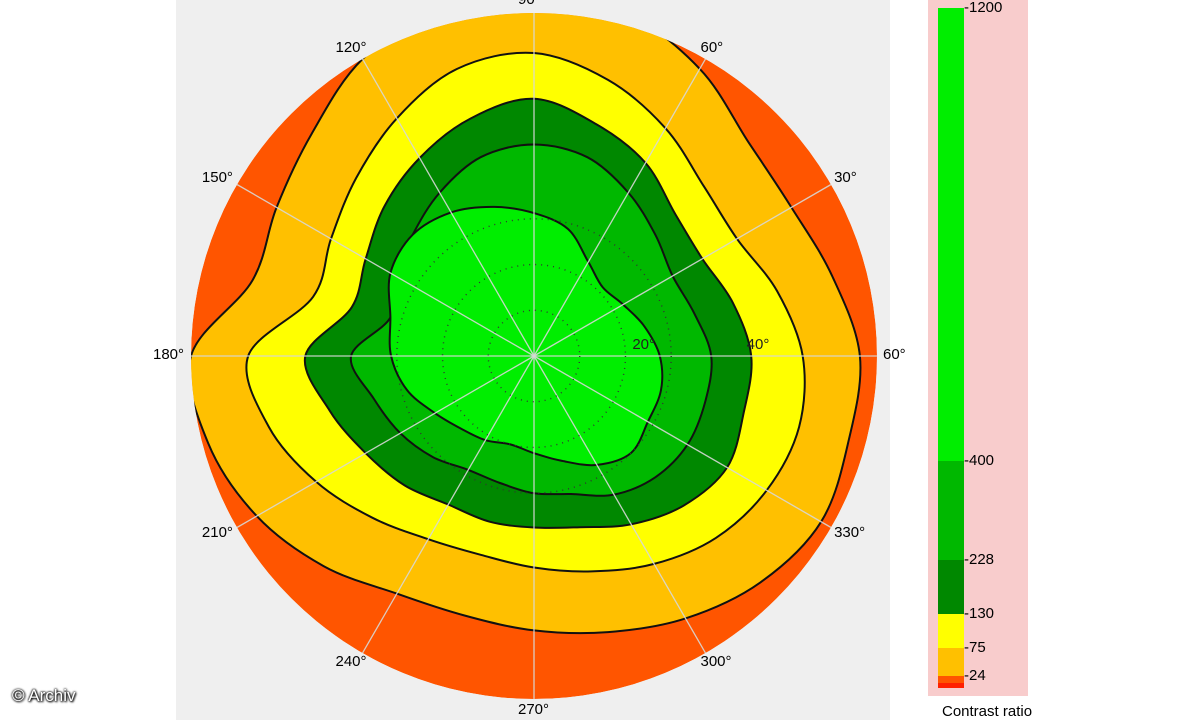  What do you see at coordinates (850, 532) in the screenshot?
I see `angle-label-330: 330°` at bounding box center [850, 532].